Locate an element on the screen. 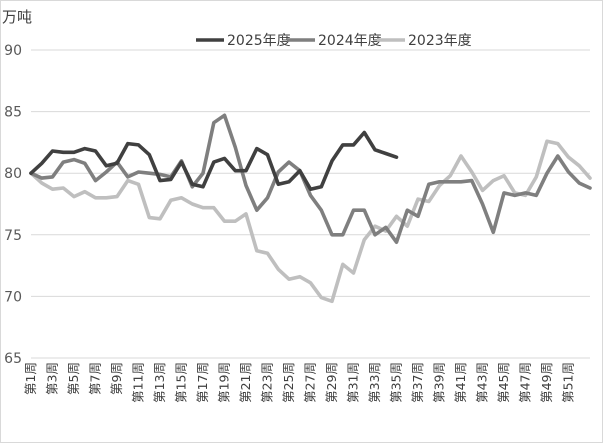 The width and height of the screenshot is (603, 443). x-tick-label: 第3周 is located at coordinates (52, 378).